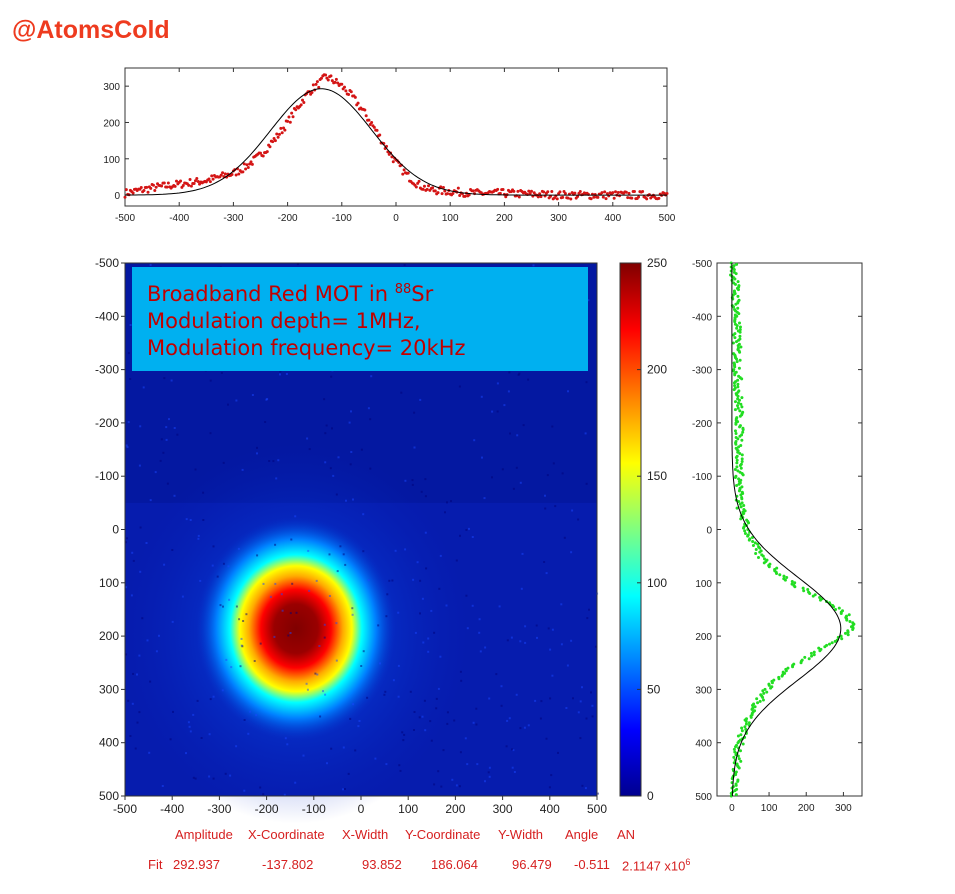  Describe the element at coordinates (657, 263) in the screenshot. I see `colorbar-tick-label: 250` at that location.